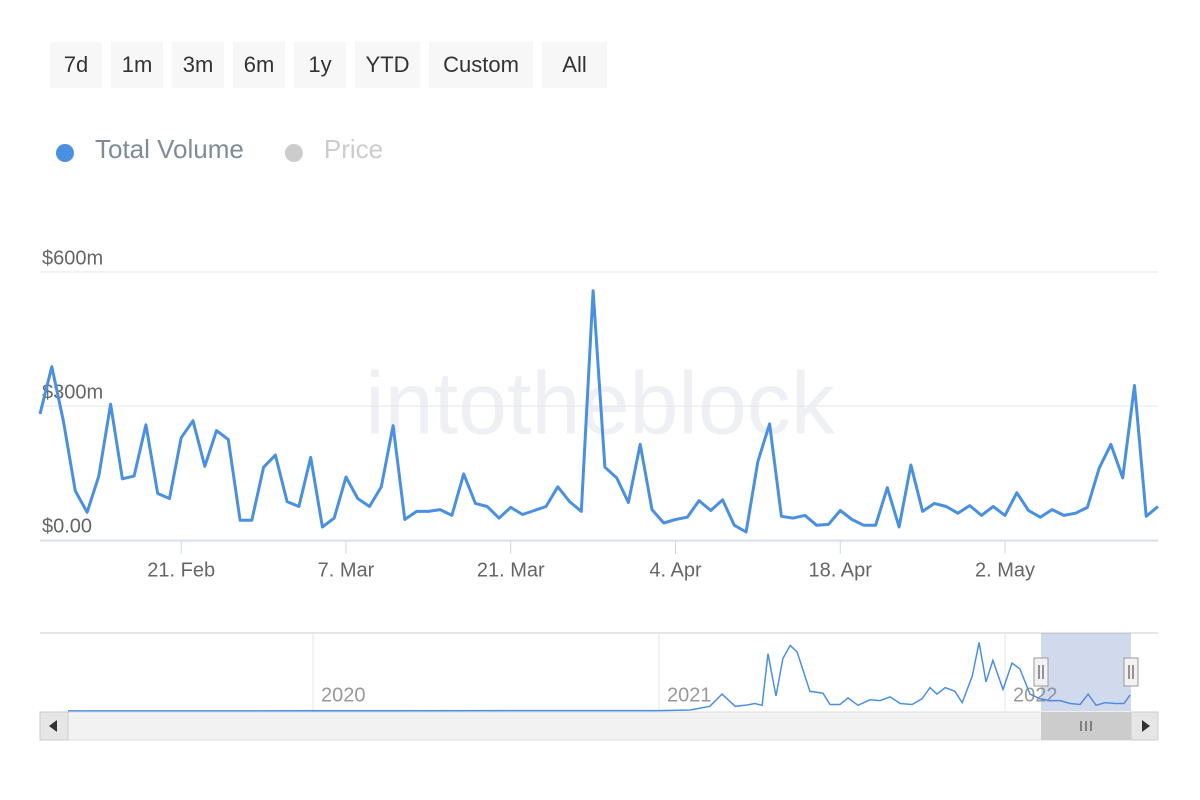 The height and width of the screenshot is (800, 1200). I want to click on y-tick-label: $0.00, so click(67, 526).